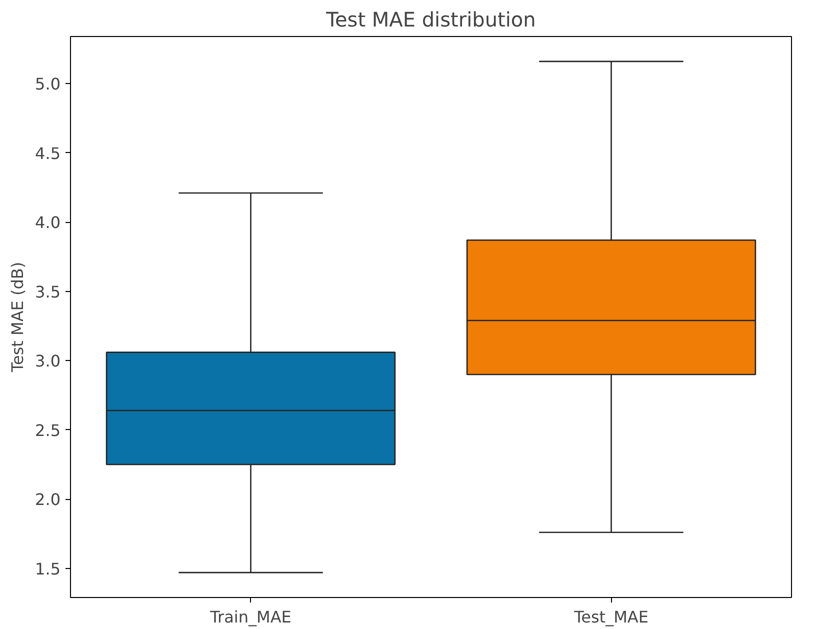 The height and width of the screenshot is (629, 821). I want to click on y-axis-title: Test MAE (dB), so click(18, 318).